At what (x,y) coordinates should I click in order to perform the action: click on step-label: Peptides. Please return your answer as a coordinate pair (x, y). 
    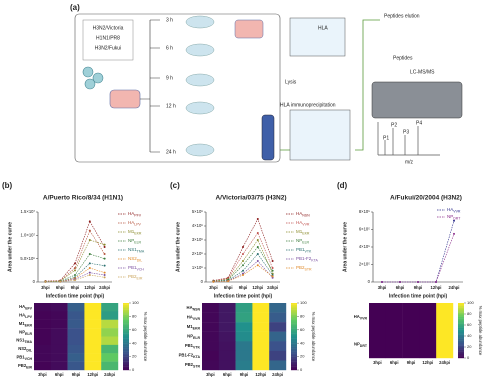
    Looking at the image, I should click on (403, 58).